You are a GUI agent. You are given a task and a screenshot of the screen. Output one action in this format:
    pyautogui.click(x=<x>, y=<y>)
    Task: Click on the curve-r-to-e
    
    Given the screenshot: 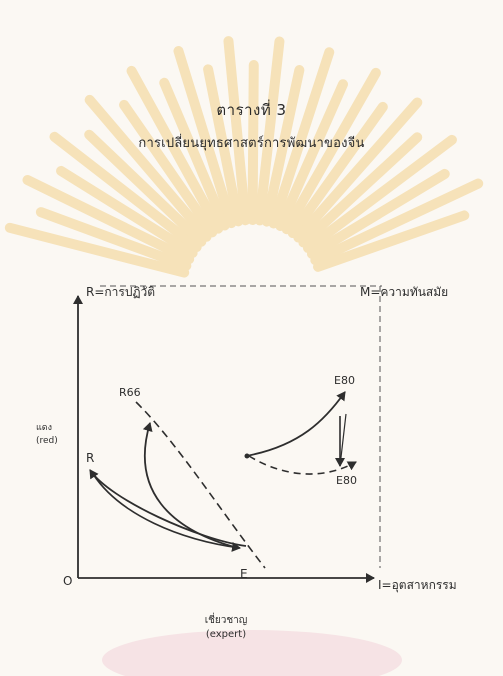 What is the action you would take?
    pyautogui.click(x=166, y=512)
    